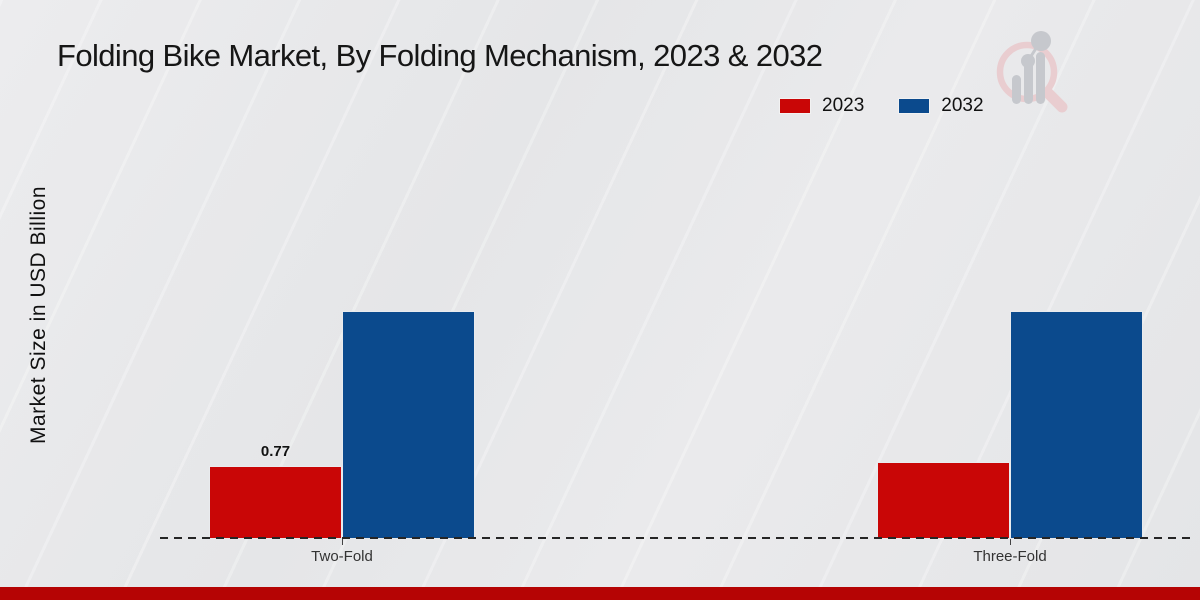 The image size is (1200, 600). I want to click on bar-2023-three-fold, so click(943, 500).